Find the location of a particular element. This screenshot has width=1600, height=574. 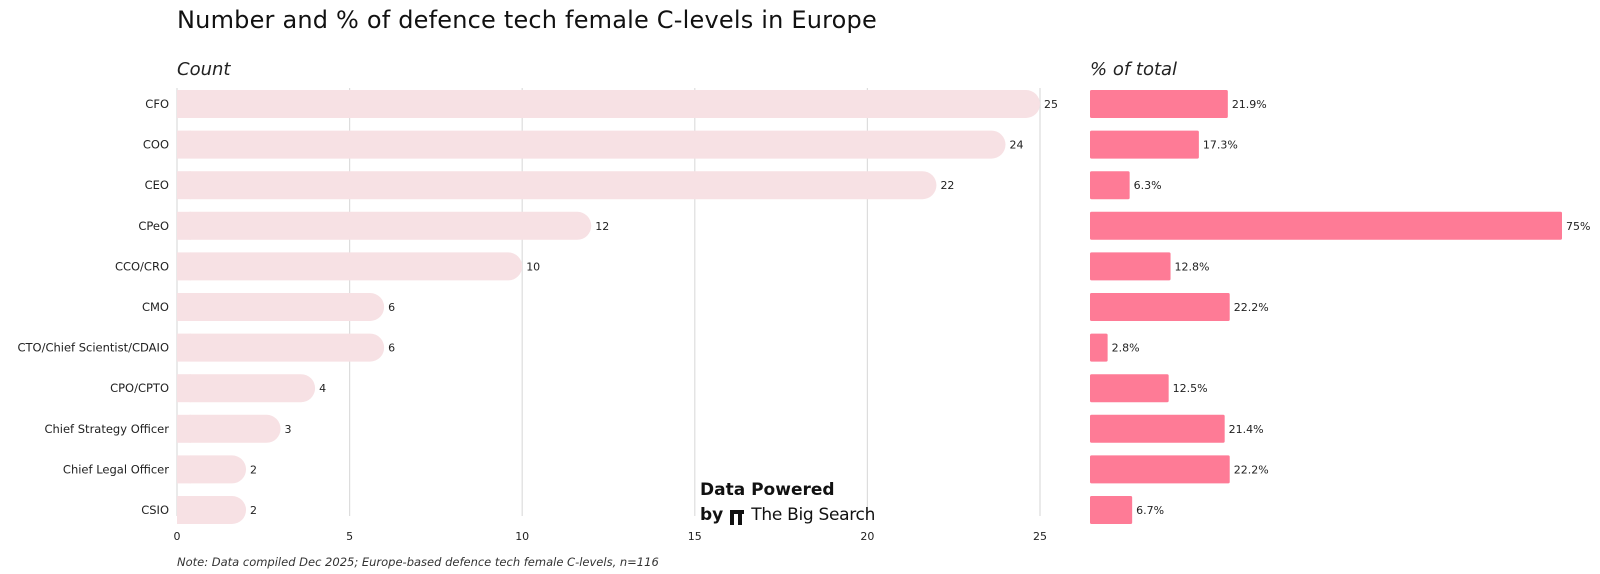

count-value-label-2: 22 is located at coordinates (947, 185).